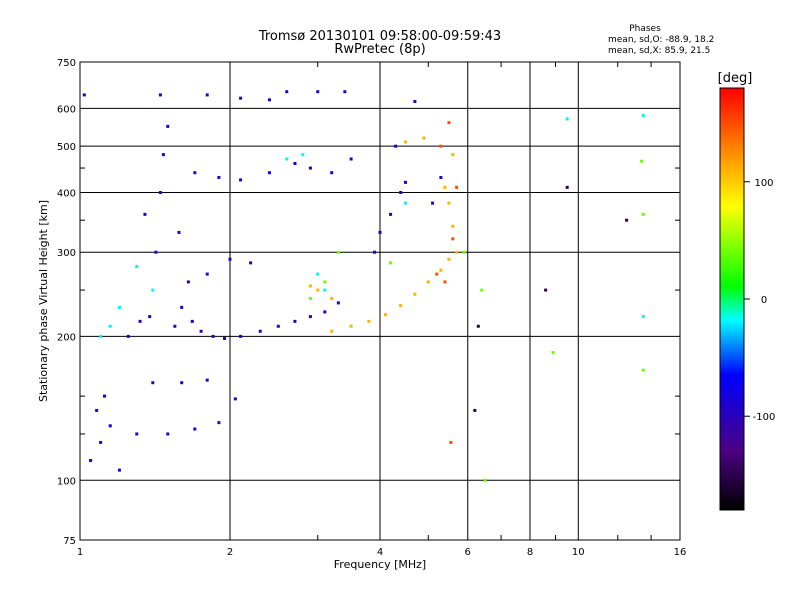  What do you see at coordinates (66, 253) in the screenshot?
I see `y-tick-label: 300` at bounding box center [66, 253].